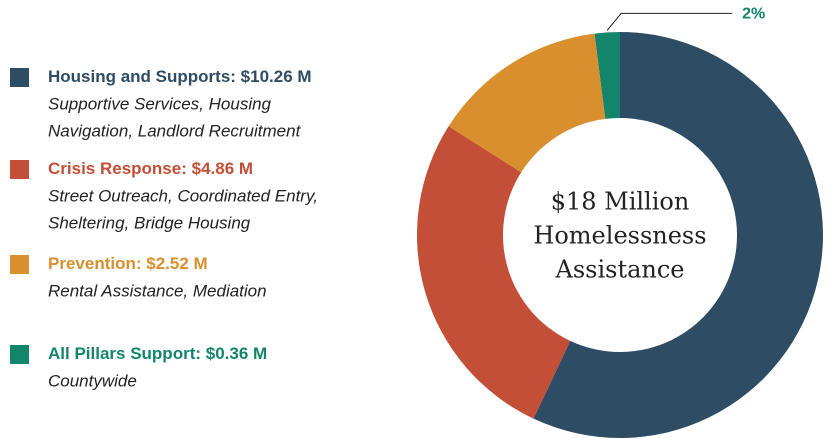  Describe the element at coordinates (175, 130) in the screenshot. I see `legend-description: Navigation, Landlord Recruitment` at that location.